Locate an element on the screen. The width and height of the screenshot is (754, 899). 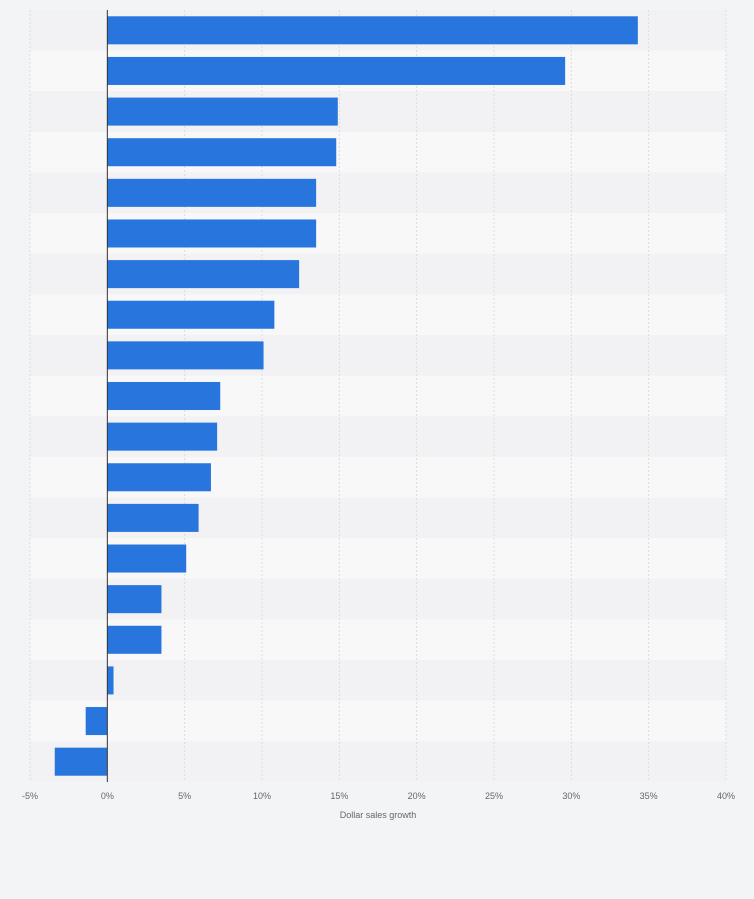
x-tick-label: -5% is located at coordinates (30, 796).